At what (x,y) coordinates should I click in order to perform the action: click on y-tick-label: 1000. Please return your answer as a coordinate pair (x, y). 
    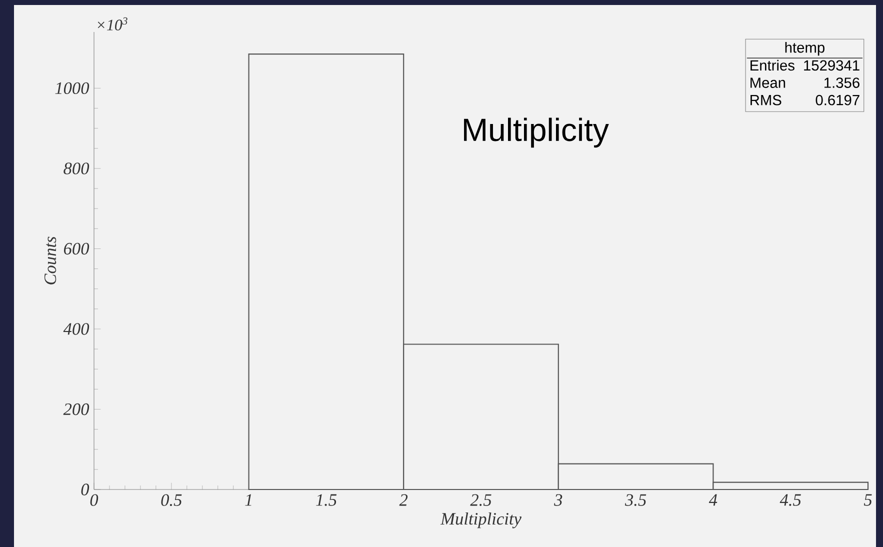
    Looking at the image, I should click on (72, 88).